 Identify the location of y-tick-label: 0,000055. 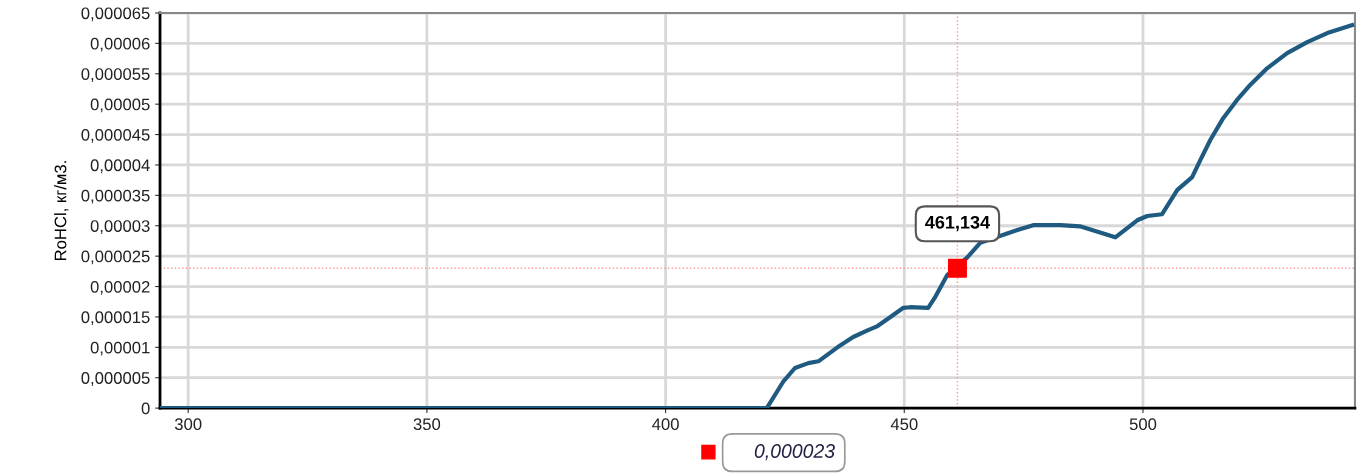
(115, 75).